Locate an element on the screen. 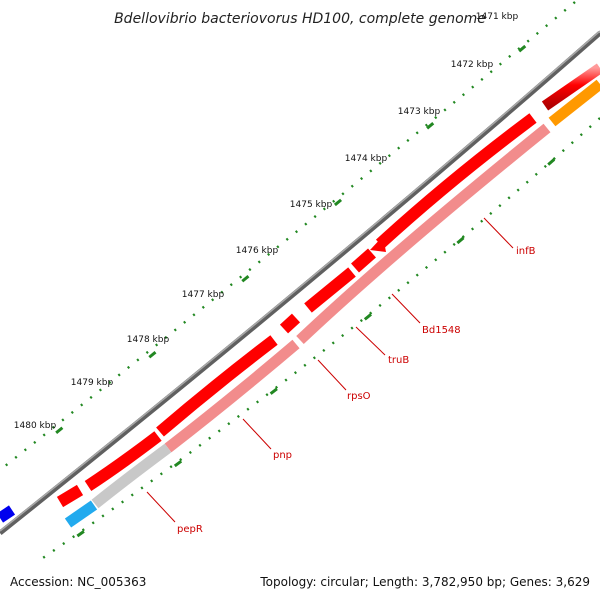 The height and width of the screenshot is (600, 600). accession-text: Accession: NC_005363 is located at coordinates (78, 582).